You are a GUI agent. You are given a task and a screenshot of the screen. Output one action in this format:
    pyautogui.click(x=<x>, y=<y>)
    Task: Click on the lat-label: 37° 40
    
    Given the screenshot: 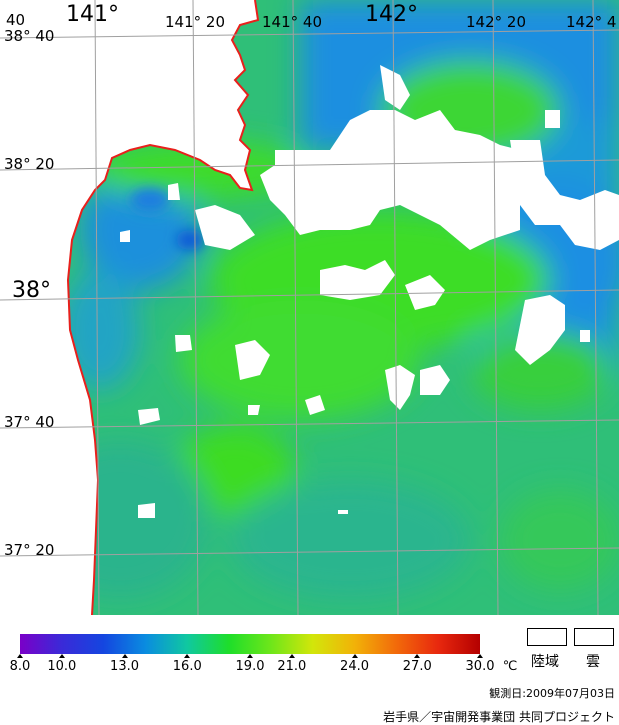 What is the action you would take?
    pyautogui.click(x=29, y=422)
    